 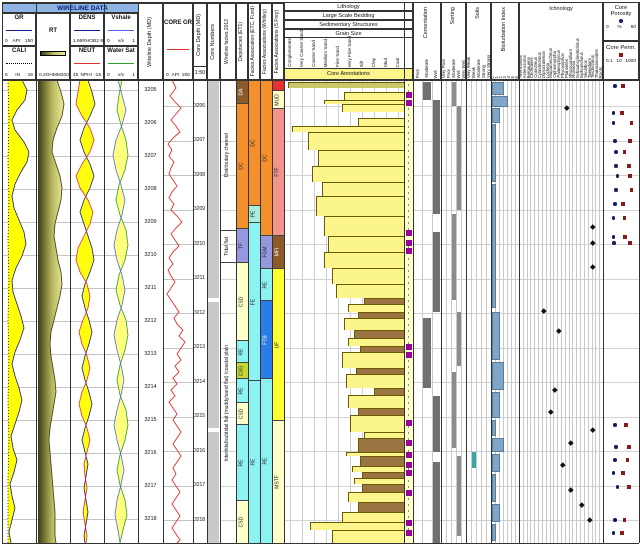 I want to click on neut-legend-line, so click(x=87, y=63).